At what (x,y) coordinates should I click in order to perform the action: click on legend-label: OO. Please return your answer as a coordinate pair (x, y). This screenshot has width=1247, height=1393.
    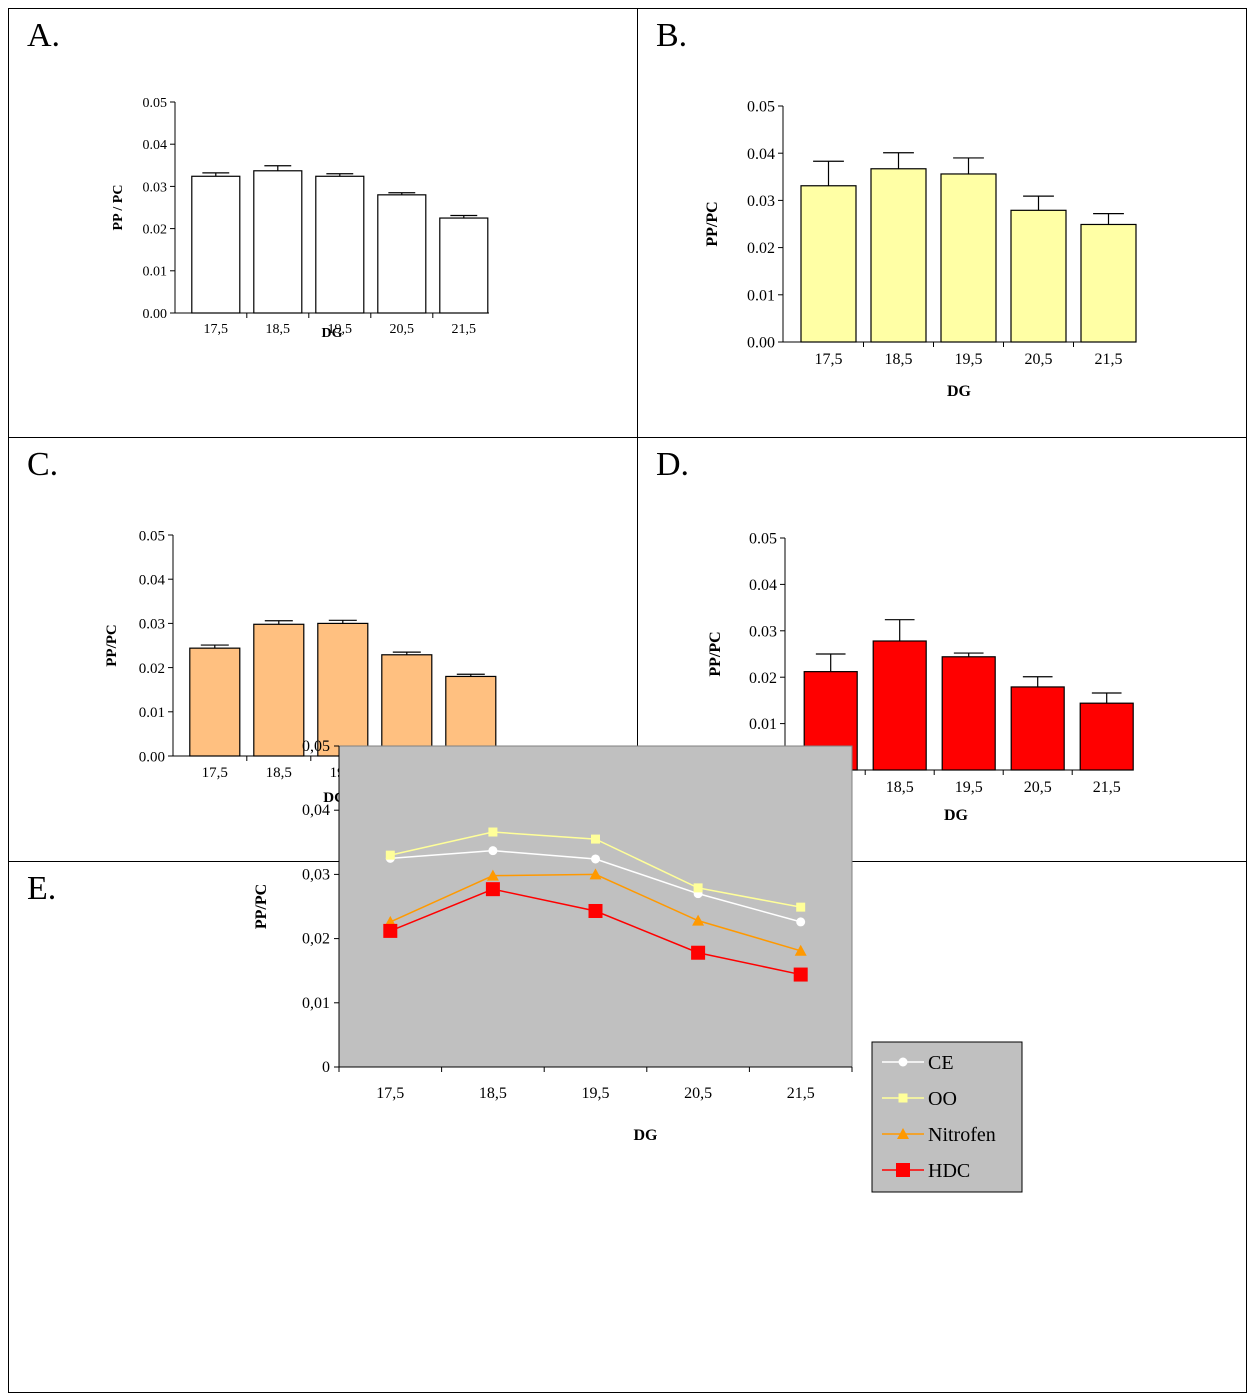
    Looking at the image, I should click on (942, 1099).